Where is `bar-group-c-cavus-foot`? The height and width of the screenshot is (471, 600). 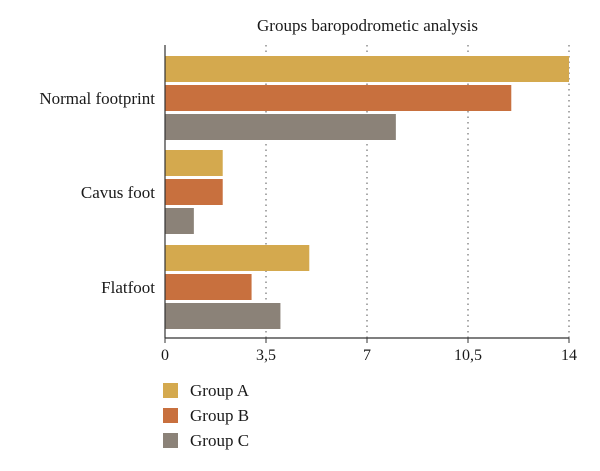
bar-group-c-cavus-foot is located at coordinates (179, 221).